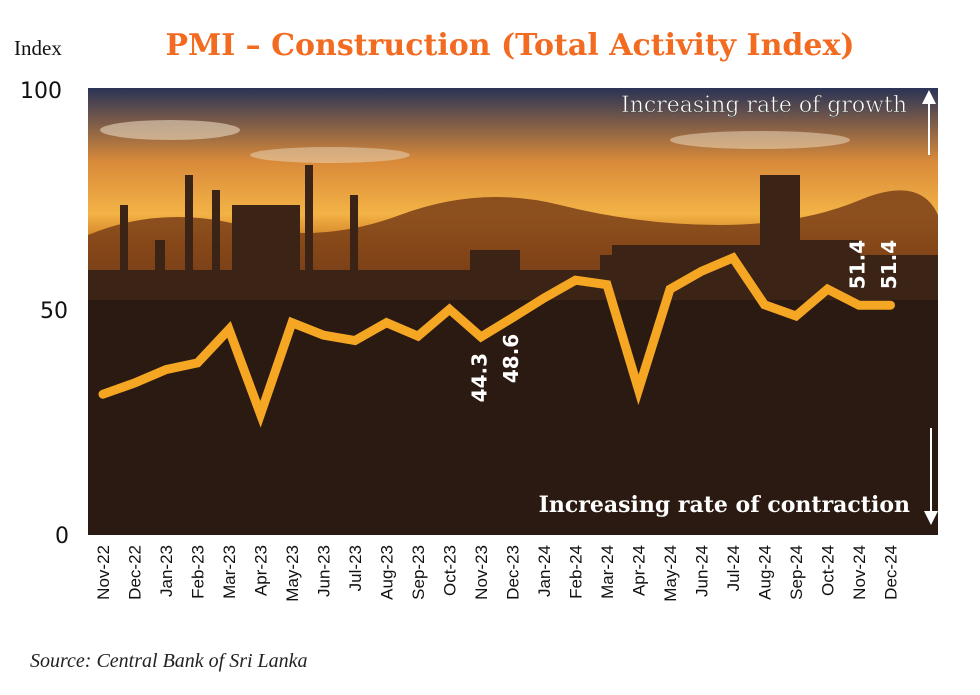  Describe the element at coordinates (796, 572) in the screenshot. I see `x-tick-sep-24: Sep-24` at that location.